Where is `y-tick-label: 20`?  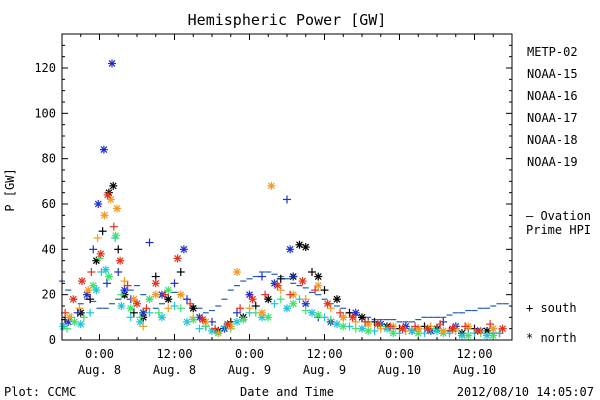 y-tick-label: 20 is located at coordinates (49, 295).